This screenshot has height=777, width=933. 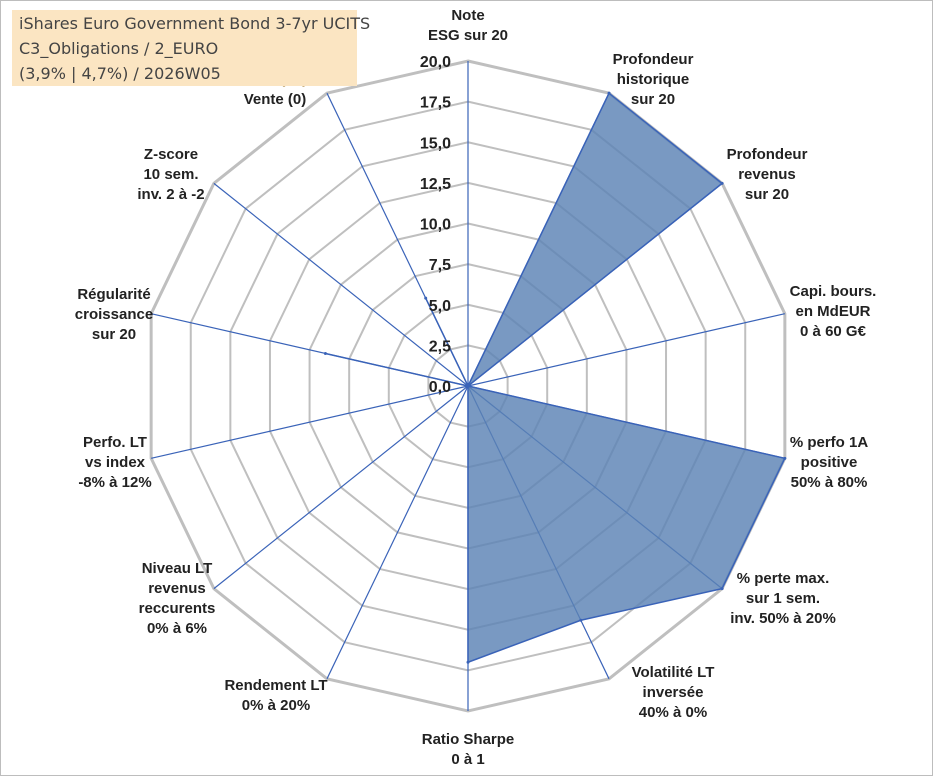 I want to click on axis-label-line: Note, so click(x=467, y=15).